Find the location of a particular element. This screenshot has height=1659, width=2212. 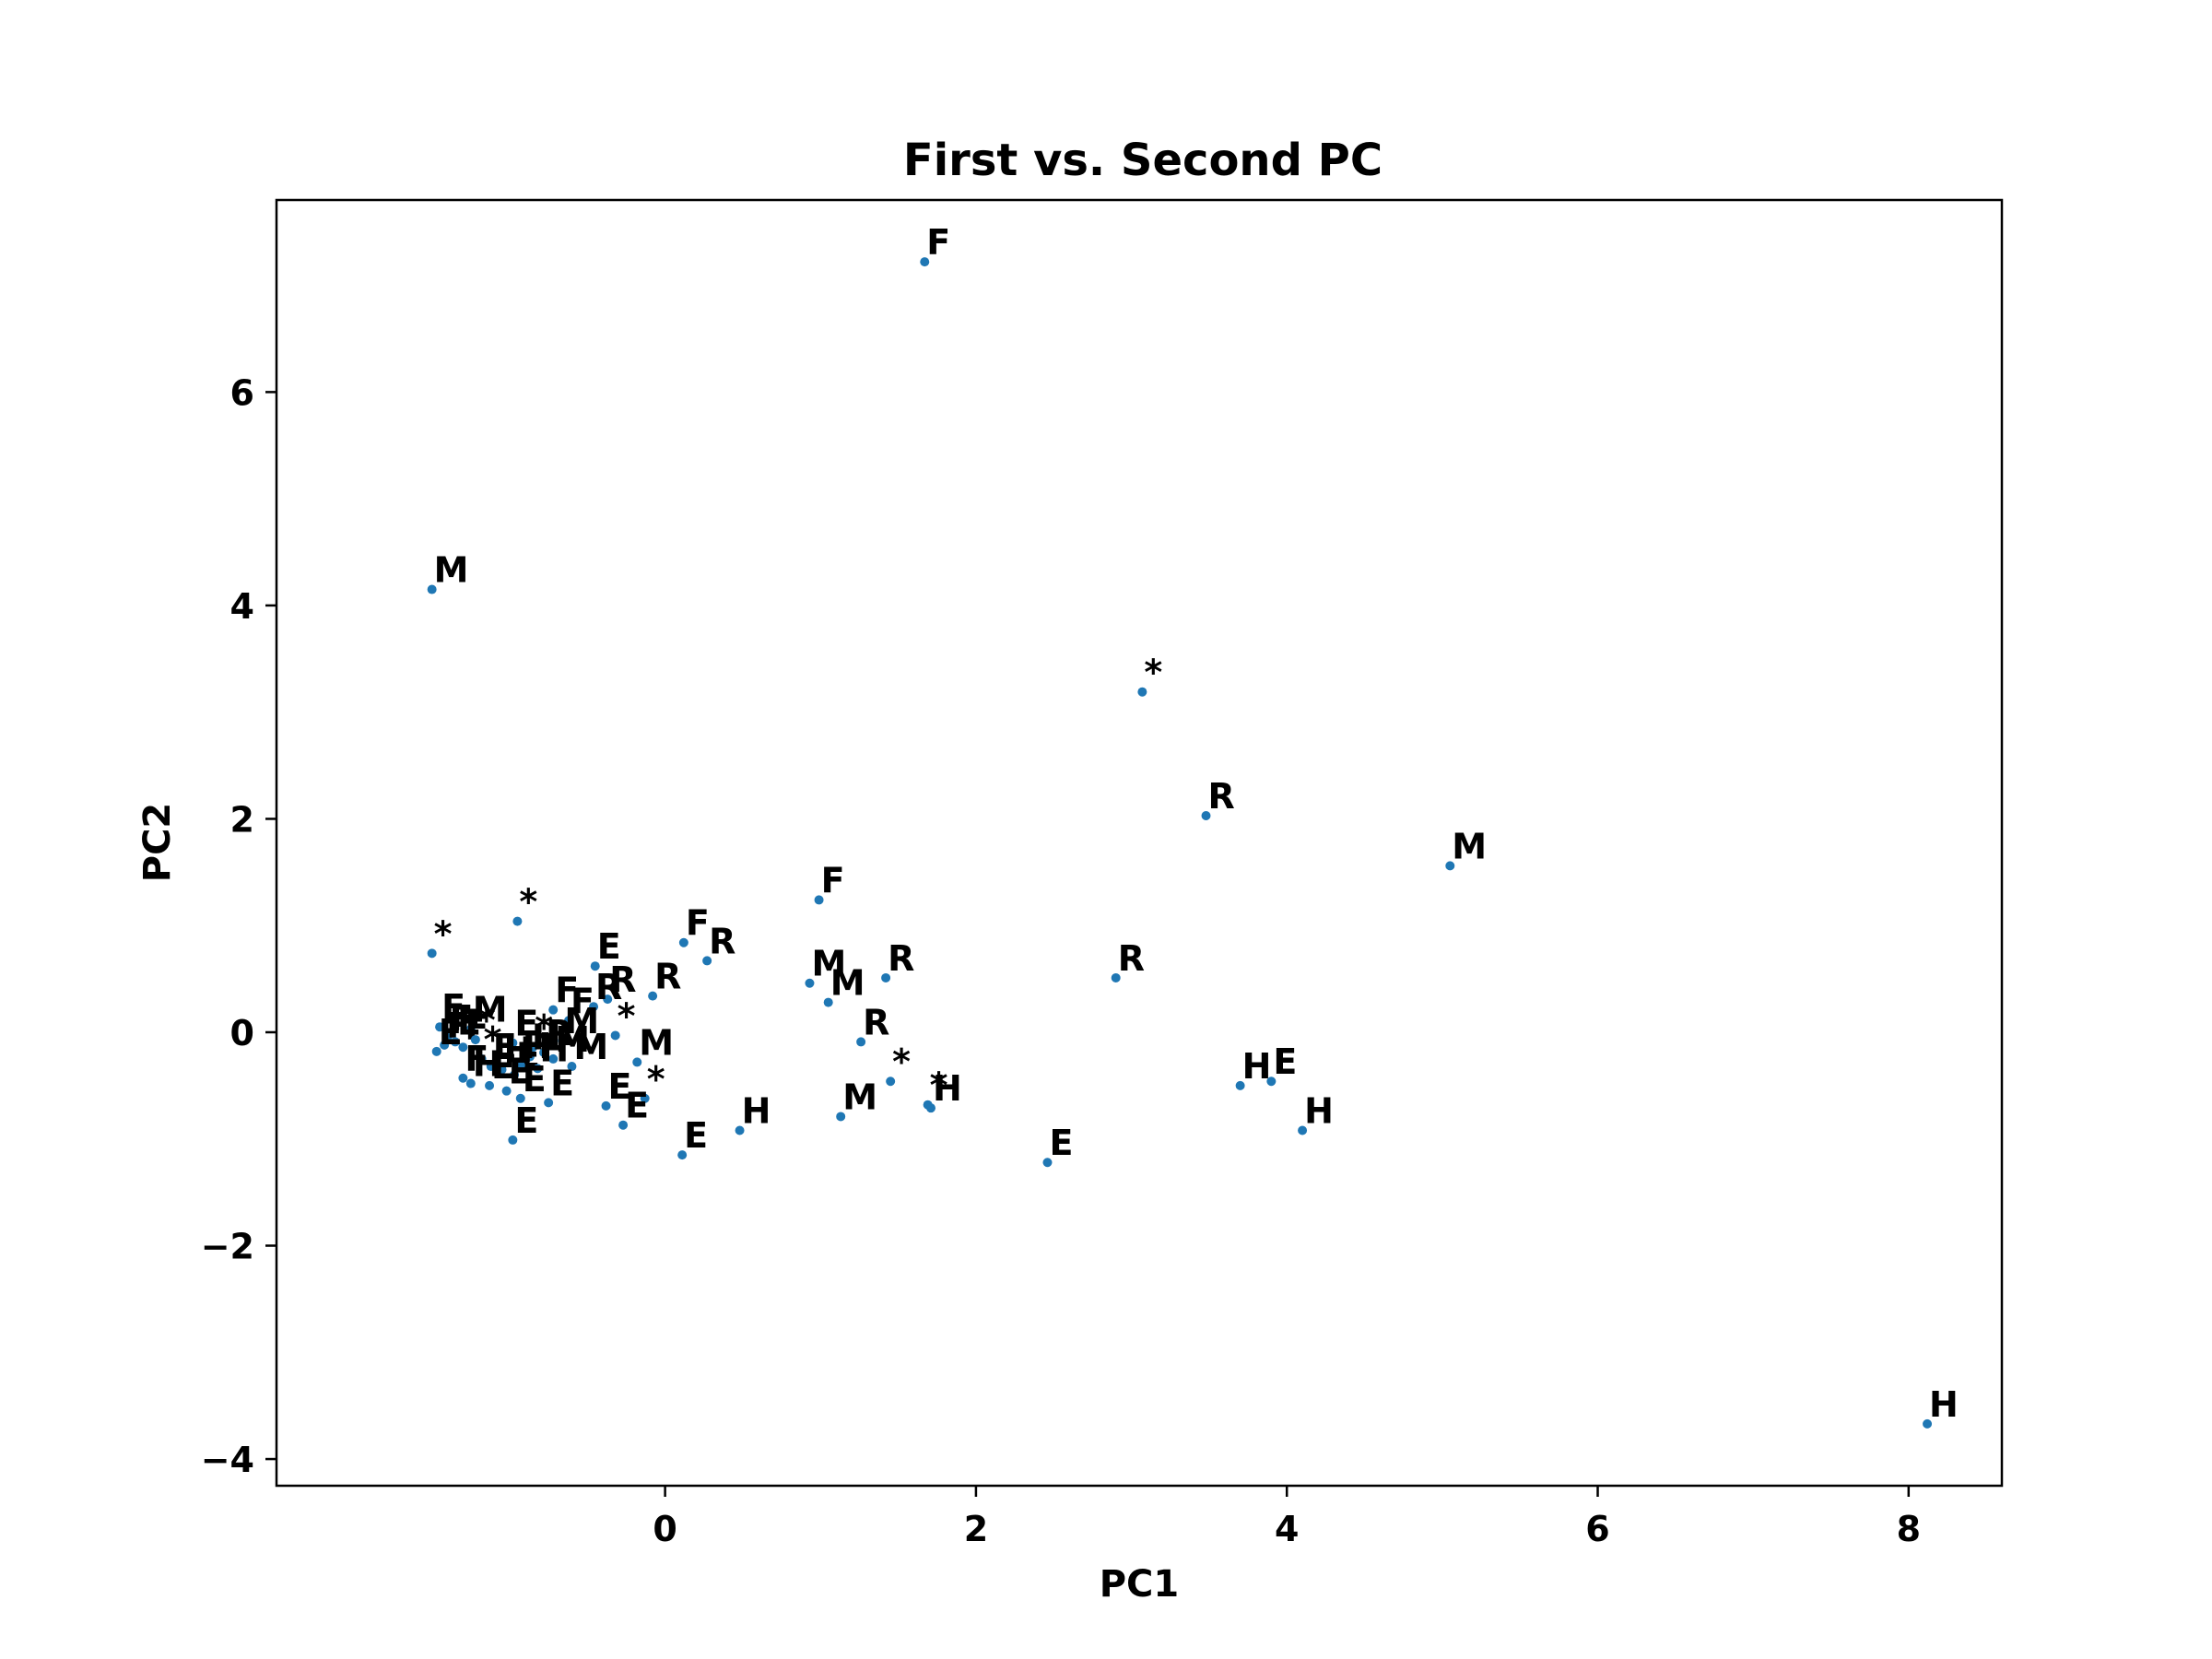

y-axis-ticks: −4 −2 0 2 4 6 is located at coordinates (238, 926).